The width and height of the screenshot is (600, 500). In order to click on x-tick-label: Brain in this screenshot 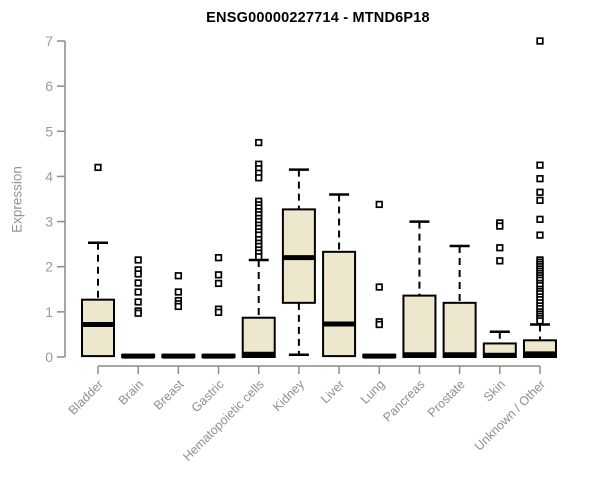, I will do `click(131, 392)`.